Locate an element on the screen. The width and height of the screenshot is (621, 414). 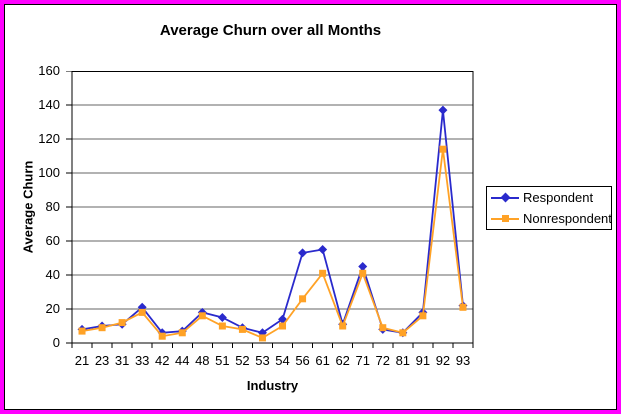
x-tick-label: 54 is located at coordinates (282, 360).